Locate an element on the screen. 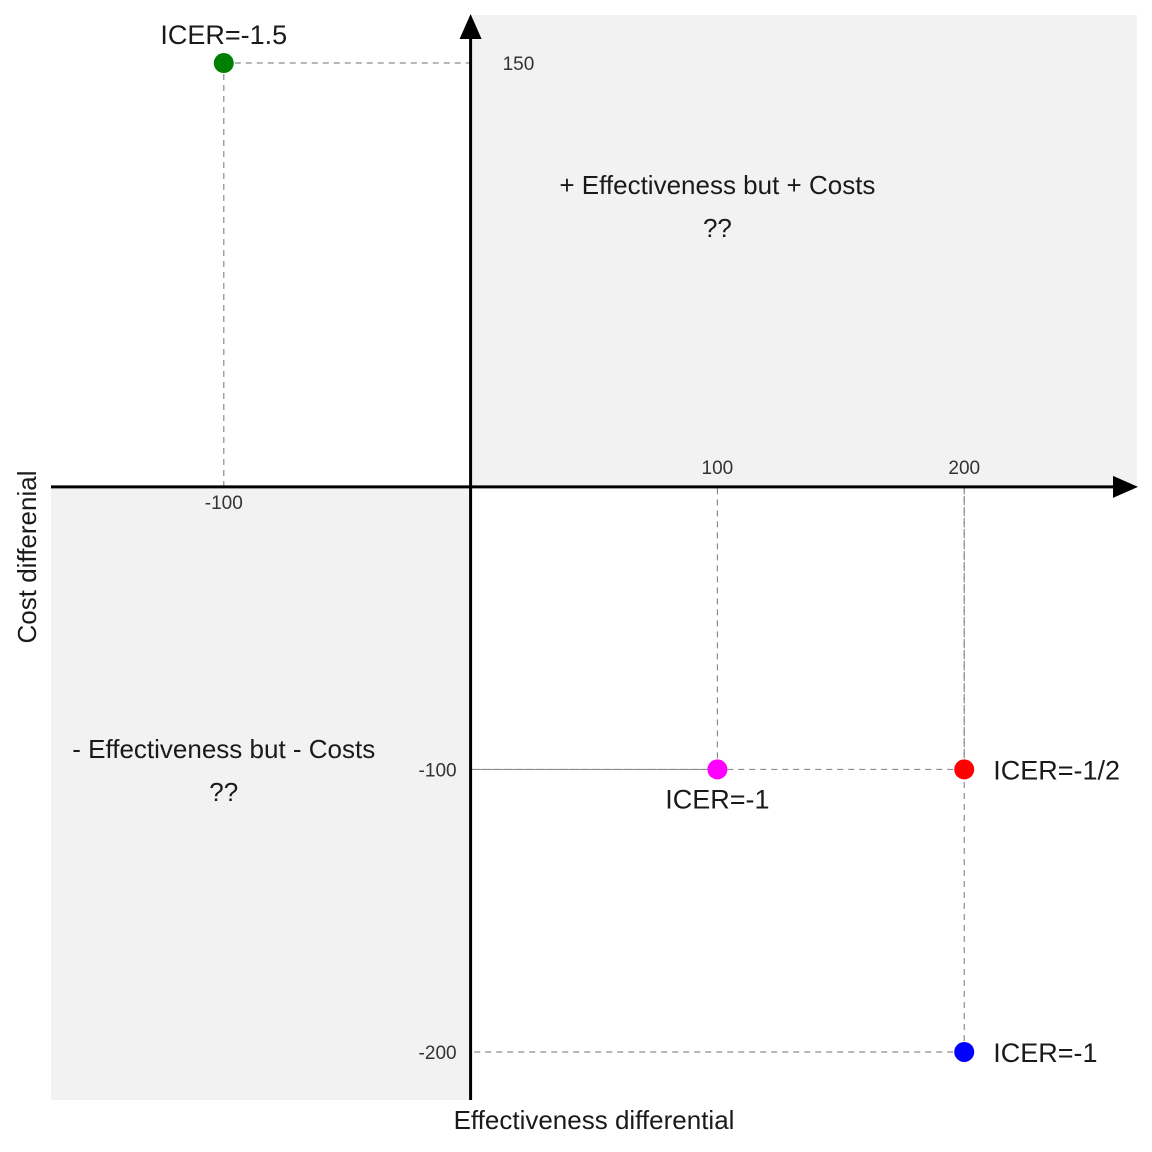 This screenshot has width=1152, height=1152. y-tick-label: 150 is located at coordinates (519, 64).